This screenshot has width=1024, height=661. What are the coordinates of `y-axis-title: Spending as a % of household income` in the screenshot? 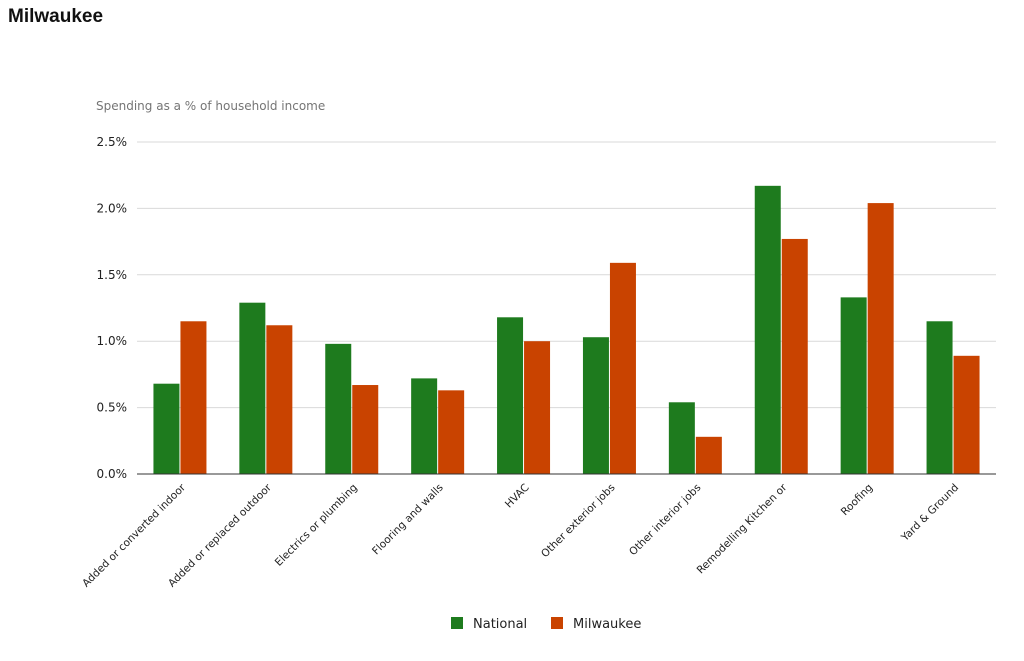 It's located at (210, 106).